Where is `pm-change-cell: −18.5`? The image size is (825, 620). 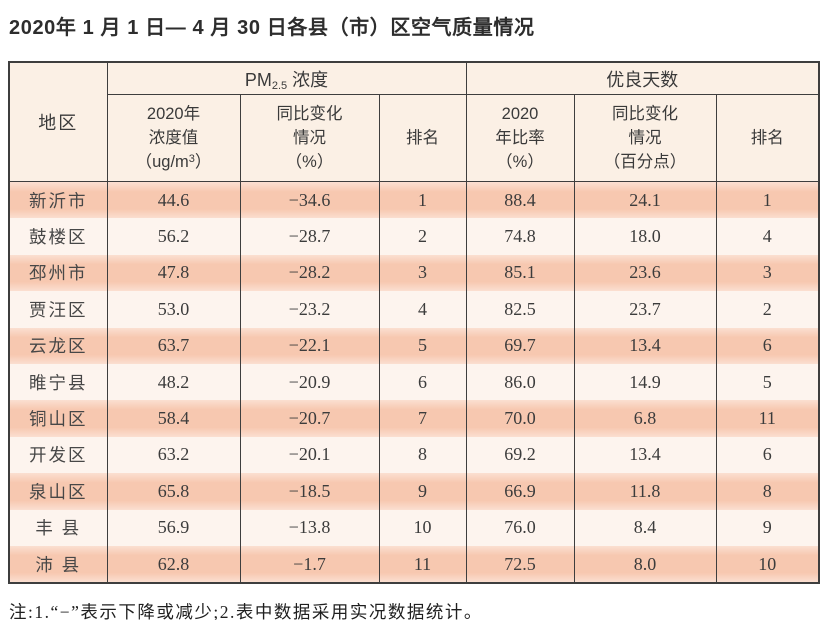
pm-change-cell: −18.5 is located at coordinates (309, 491).